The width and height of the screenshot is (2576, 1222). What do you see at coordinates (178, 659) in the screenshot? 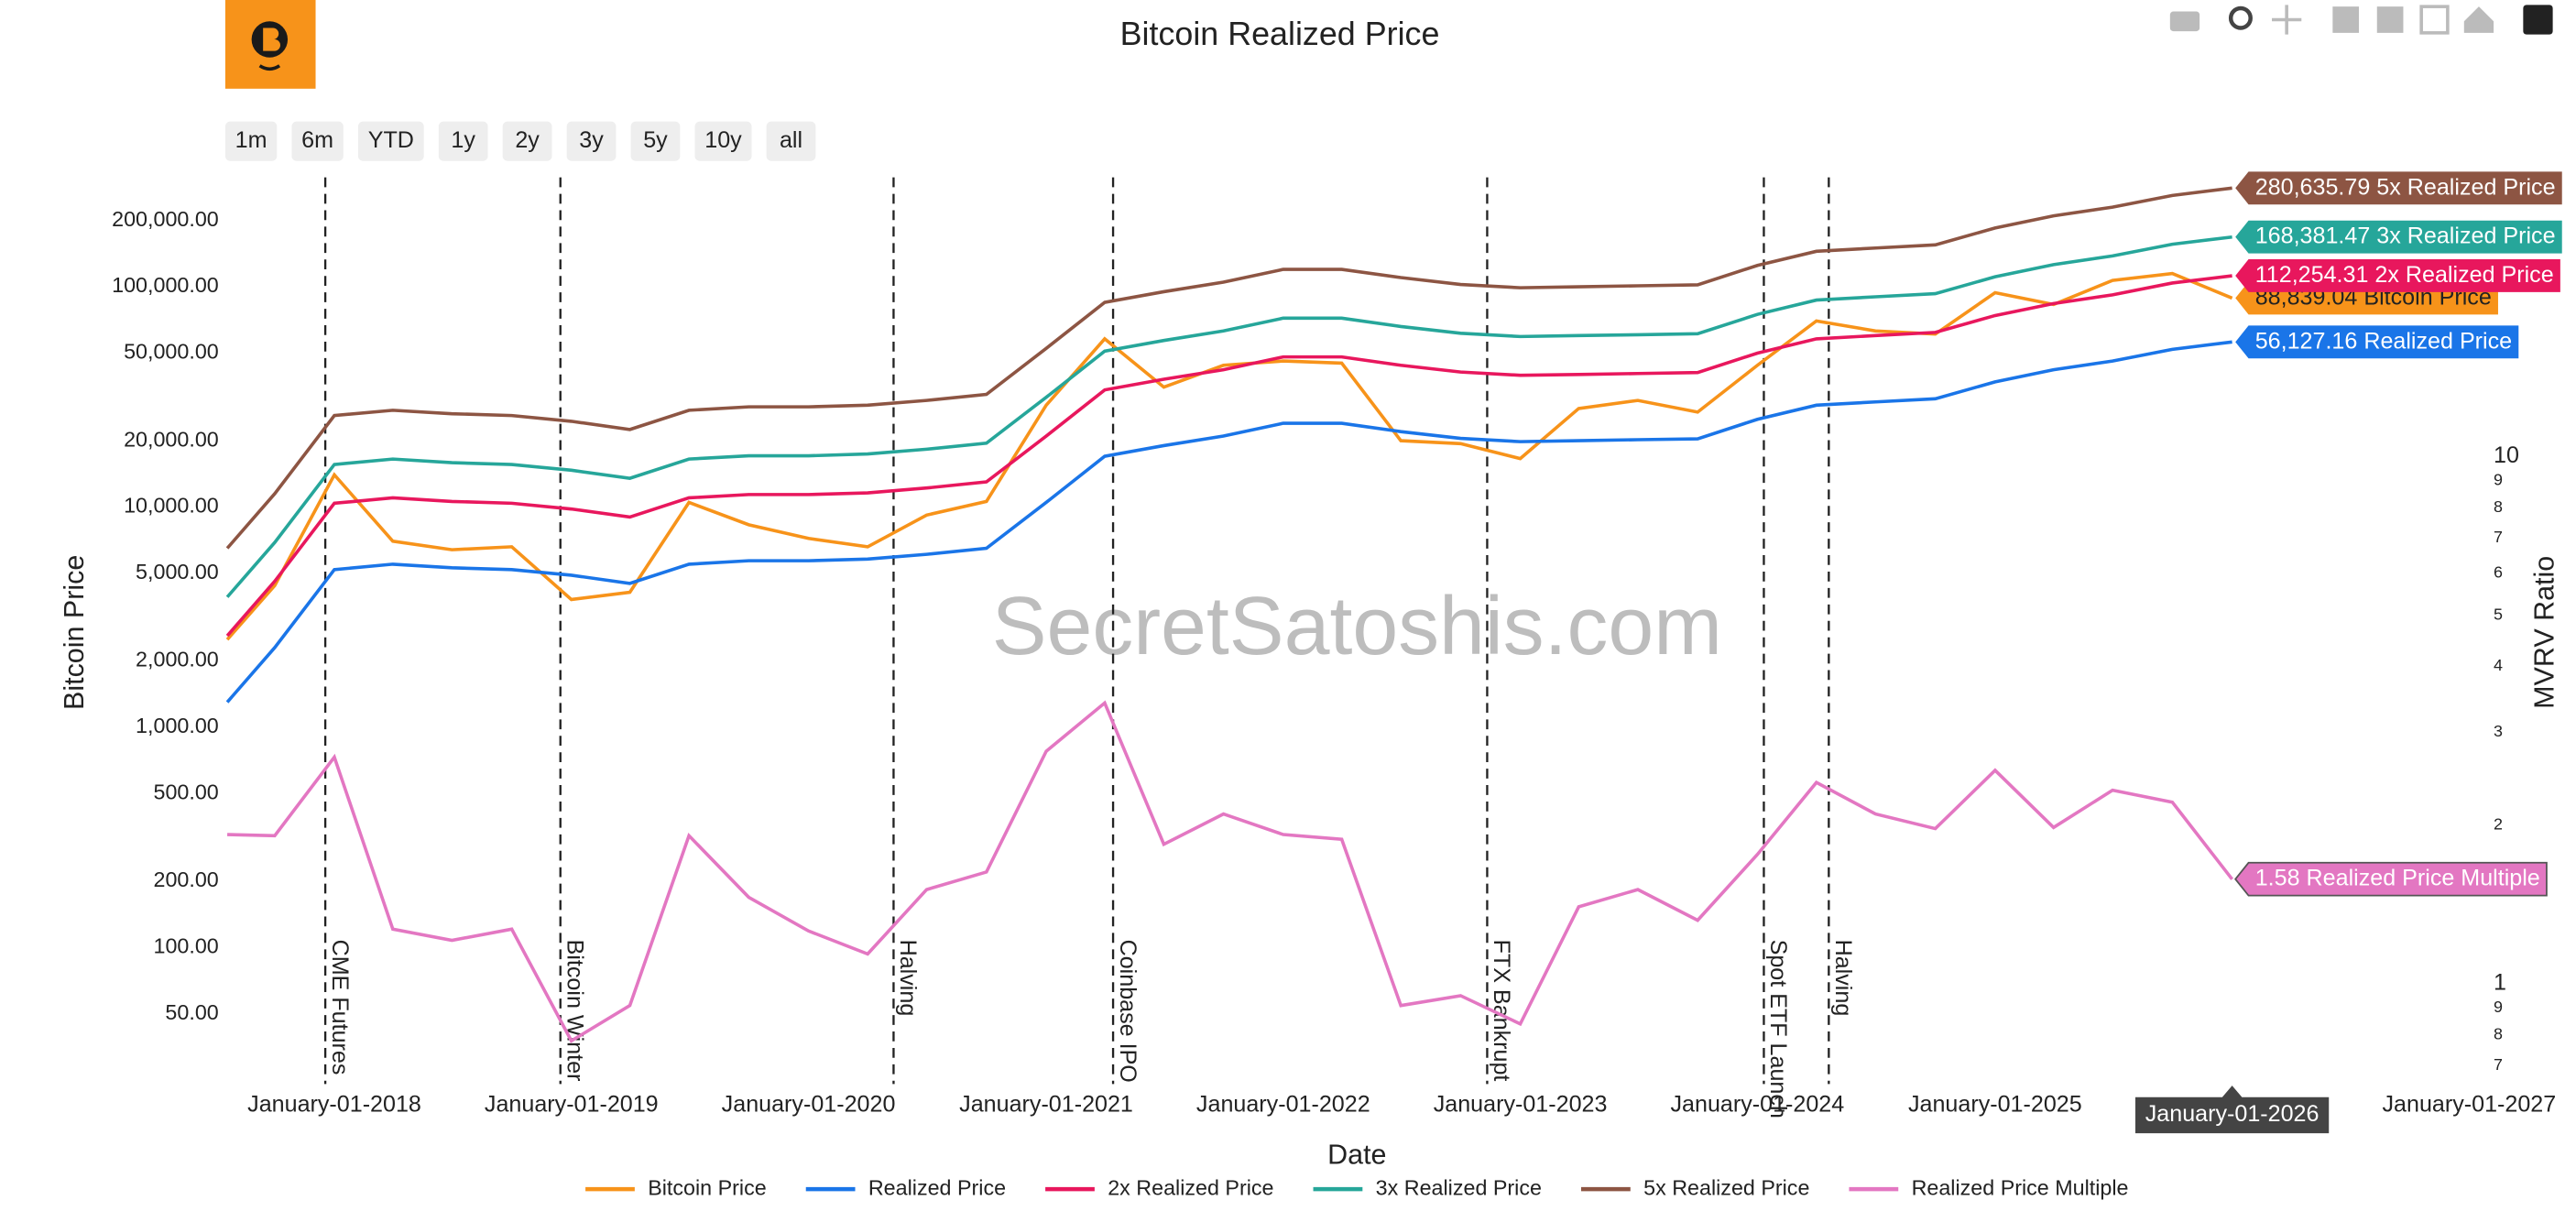
I see `y-tick-label: 2,000.00` at bounding box center [178, 659].